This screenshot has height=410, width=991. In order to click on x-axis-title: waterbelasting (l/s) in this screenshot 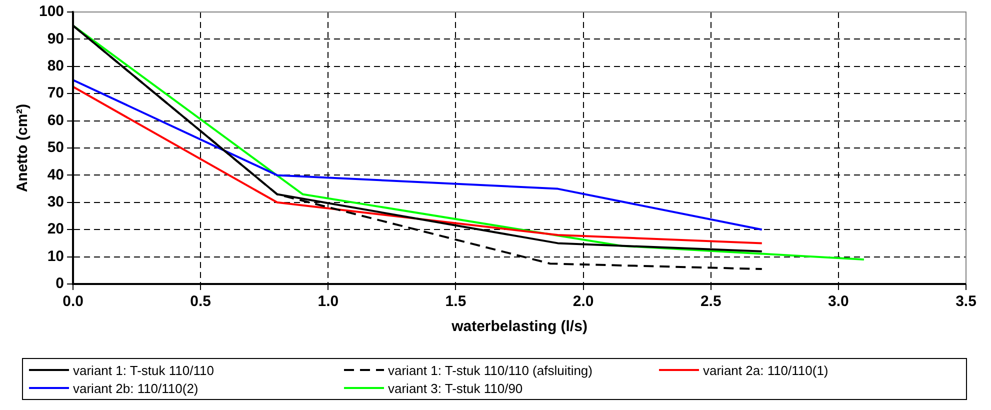, I will do `click(519, 327)`.